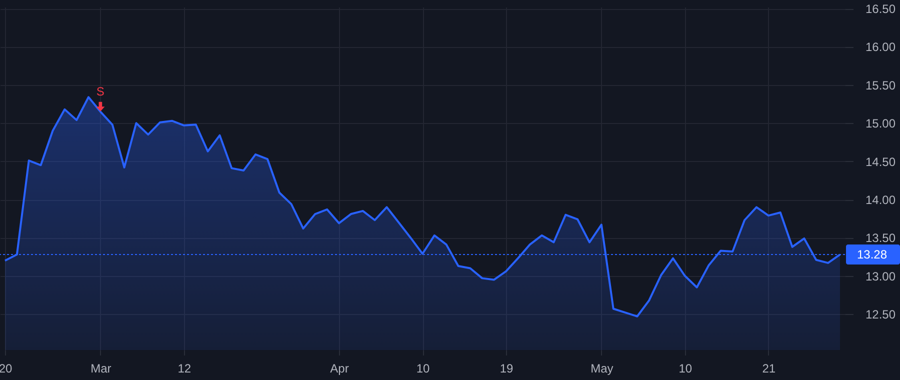 This screenshot has width=900, height=380. Describe the element at coordinates (100, 91) in the screenshot. I see `annotation: S` at that location.